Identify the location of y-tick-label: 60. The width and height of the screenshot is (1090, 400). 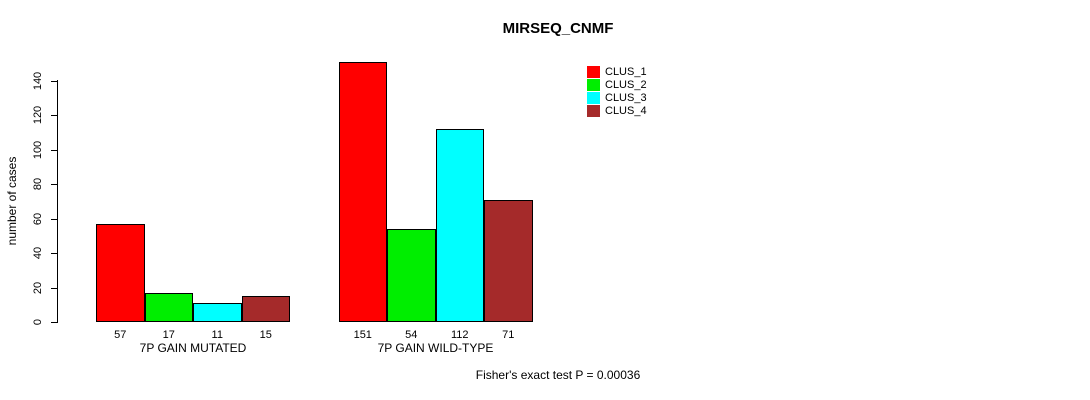
(38, 218).